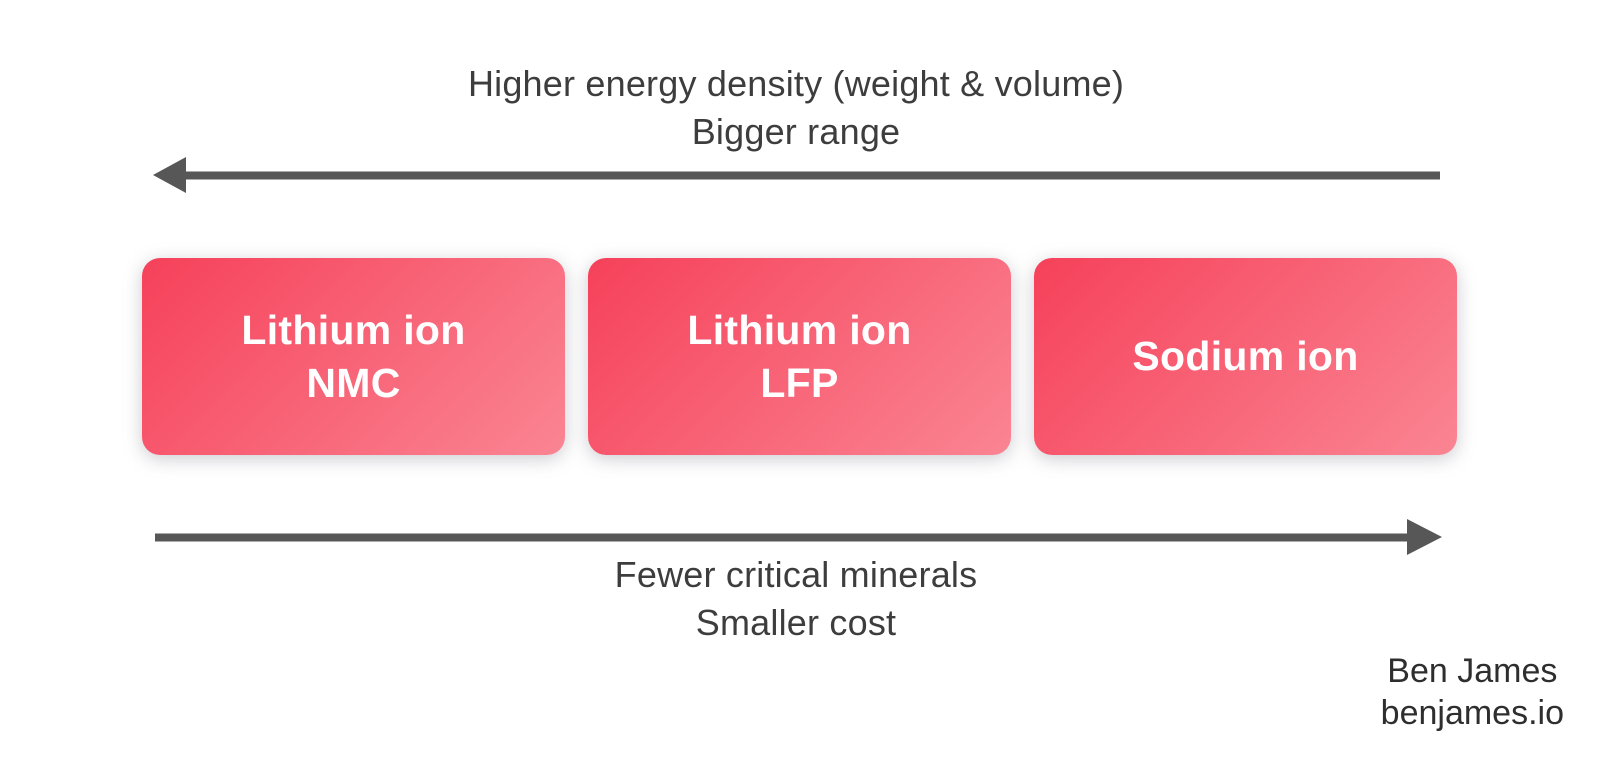 The height and width of the screenshot is (776, 1600). I want to click on bottom-axis-label-line1: Fewer critical minerals, so click(796, 574).